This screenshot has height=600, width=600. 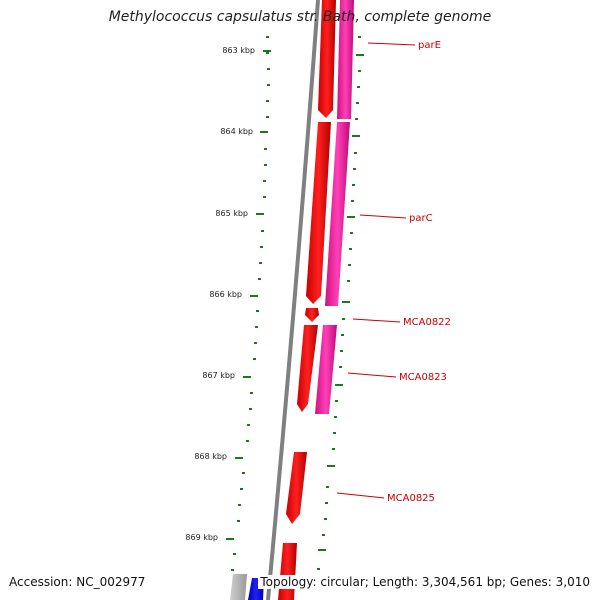 What do you see at coordinates (225, 294) in the screenshot?
I see `tick-label-866: 866 kbp` at bounding box center [225, 294].